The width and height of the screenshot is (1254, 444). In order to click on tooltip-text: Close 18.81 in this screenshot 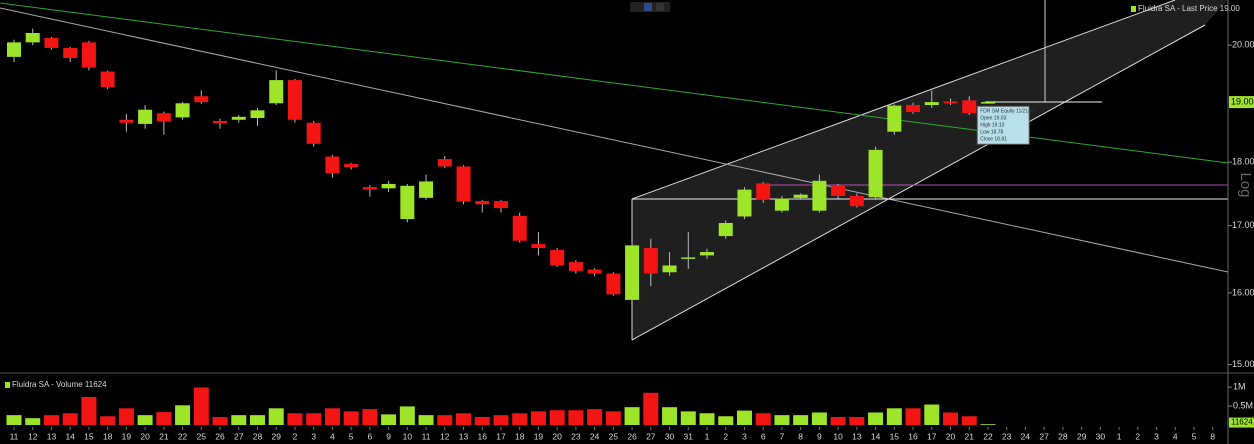, I will do `click(993, 140)`.